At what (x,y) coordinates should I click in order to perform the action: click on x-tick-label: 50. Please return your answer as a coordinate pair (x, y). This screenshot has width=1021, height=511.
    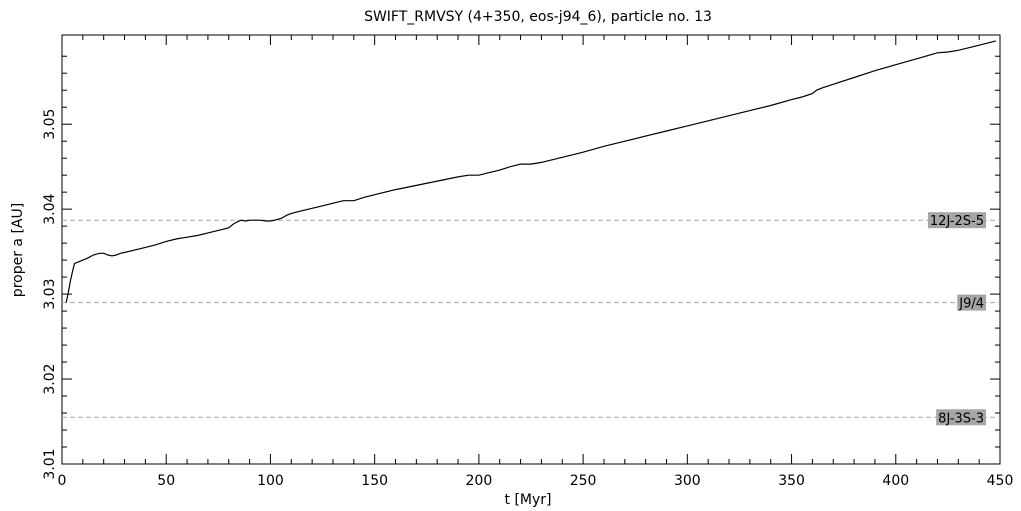
    Looking at the image, I should click on (166, 481).